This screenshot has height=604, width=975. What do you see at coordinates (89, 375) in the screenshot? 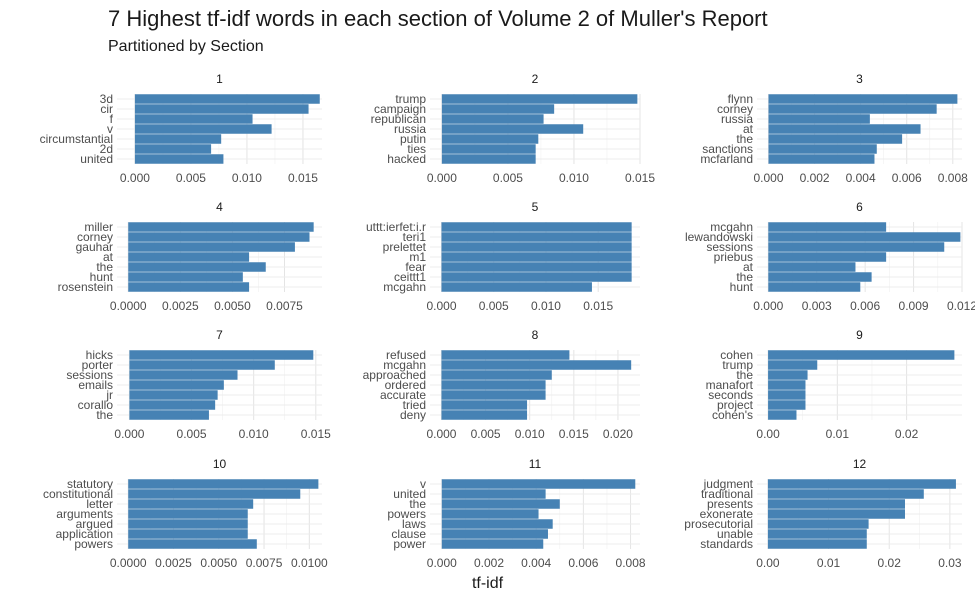
I see `category-label: sessions` at bounding box center [89, 375].